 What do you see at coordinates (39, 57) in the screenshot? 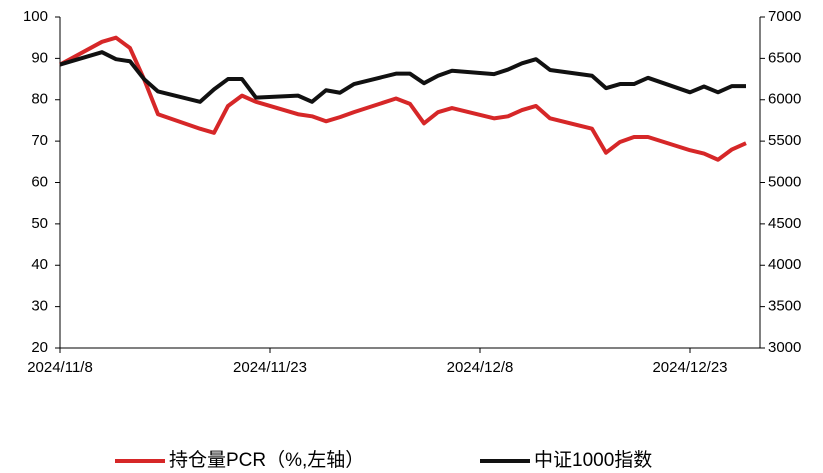
I see `y-tick-label: 90` at bounding box center [39, 57].